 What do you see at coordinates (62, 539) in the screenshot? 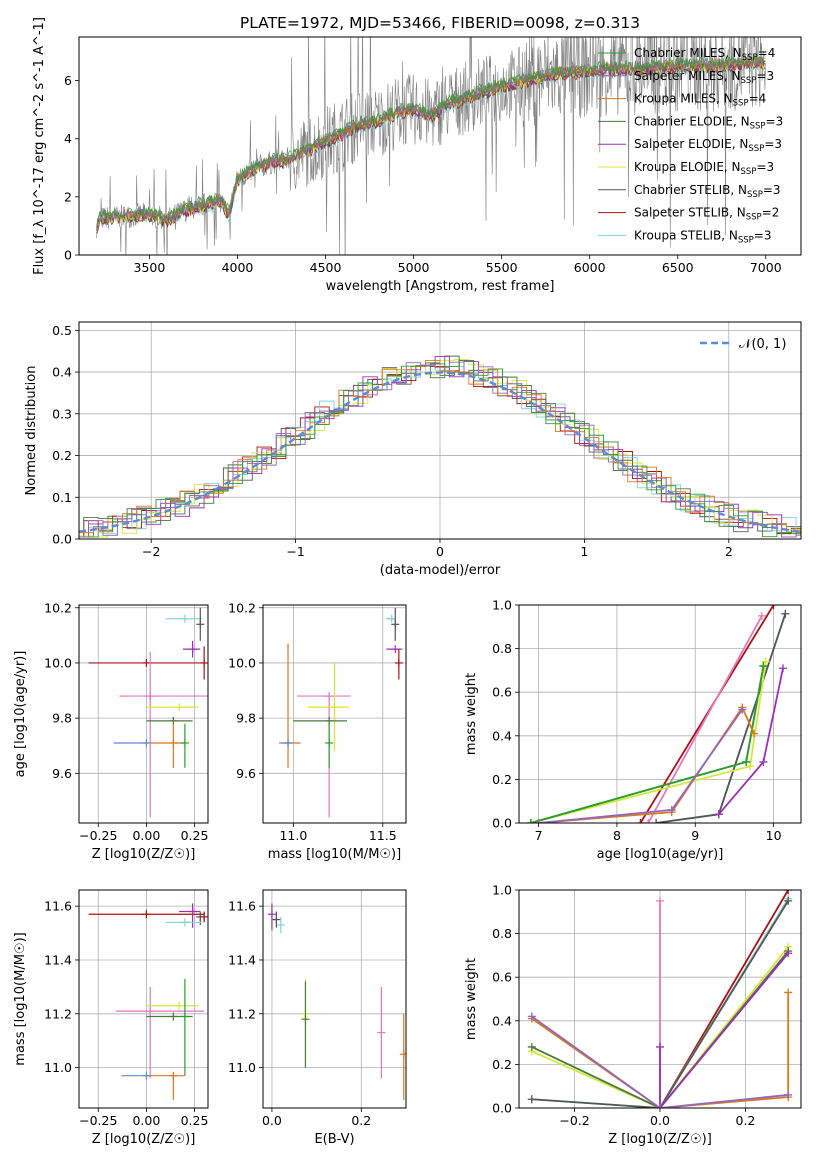
I see `residuals-ytick-label-0: 0.0` at bounding box center [62, 539].